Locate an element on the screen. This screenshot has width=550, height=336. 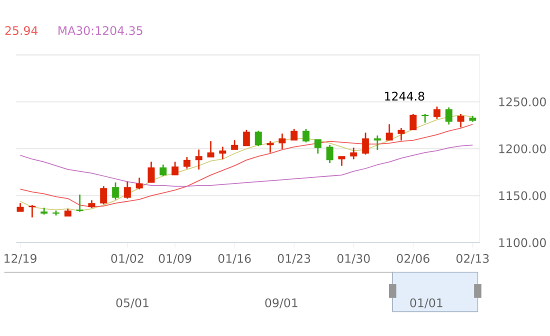
text: 05/01 is located at coordinates (132, 303).